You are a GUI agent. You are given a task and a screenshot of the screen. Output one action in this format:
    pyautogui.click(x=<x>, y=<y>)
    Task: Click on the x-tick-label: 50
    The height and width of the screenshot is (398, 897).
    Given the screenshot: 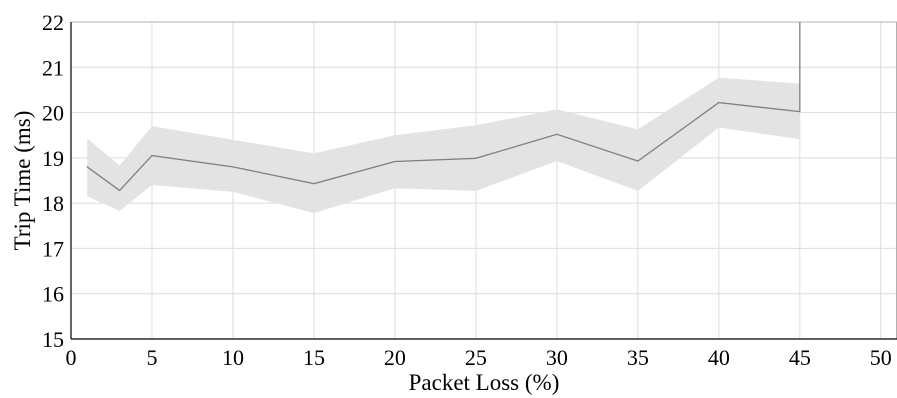 What is the action you would take?
    pyautogui.click(x=881, y=357)
    